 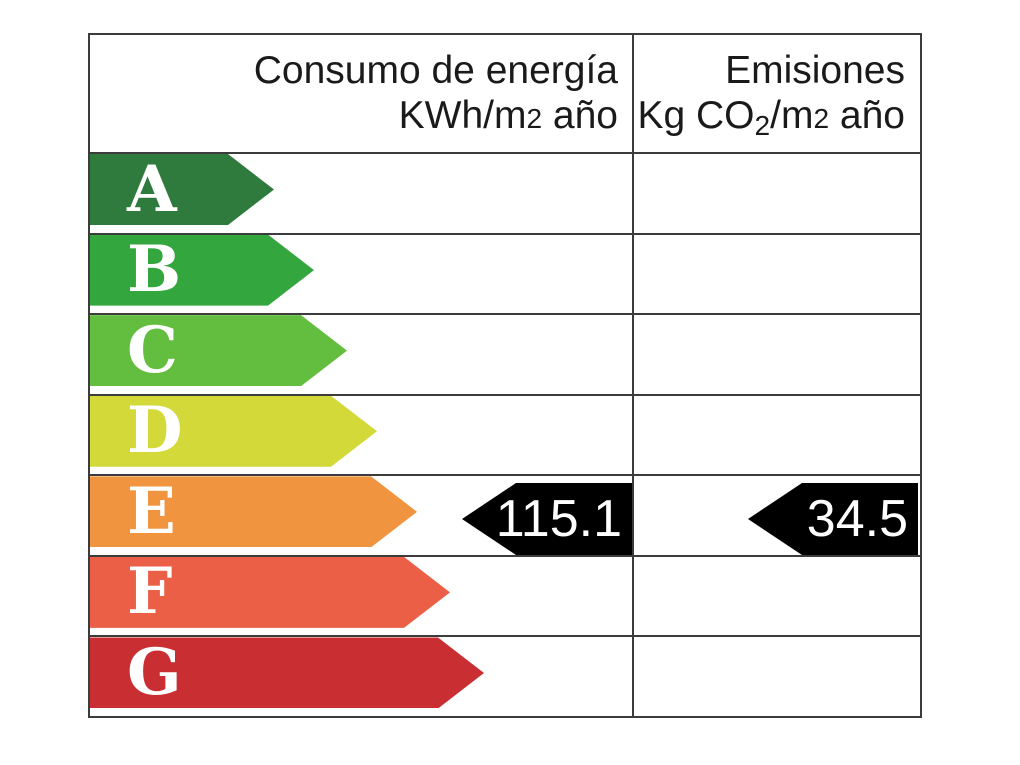 I want to click on column-divider, so click(x=633, y=375).